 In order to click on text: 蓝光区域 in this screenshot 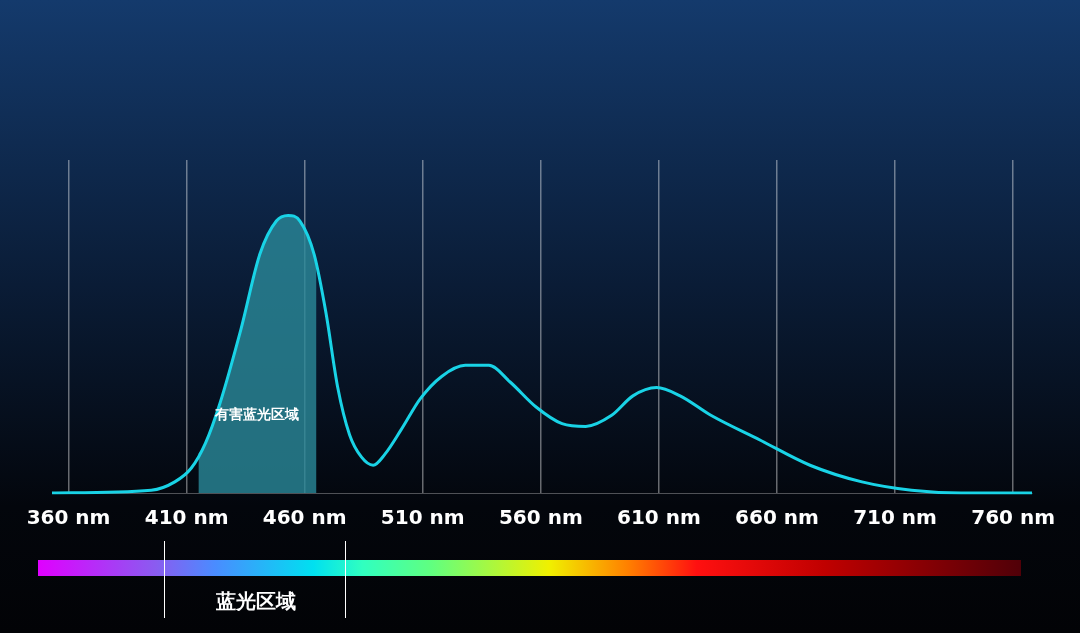, I will do `click(255, 601)`.